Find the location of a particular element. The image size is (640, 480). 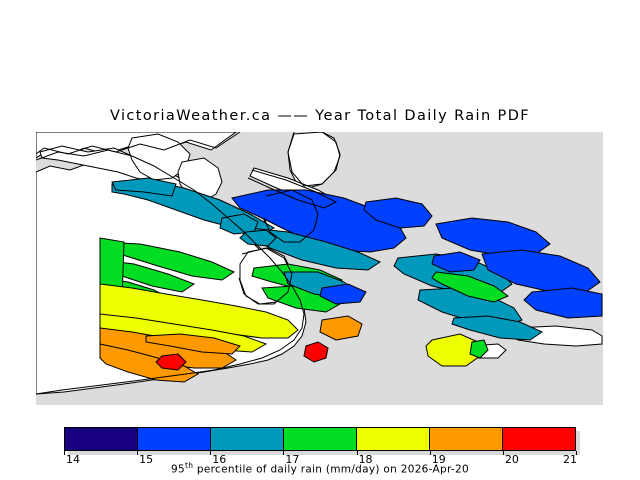

region-victoria-red-patch is located at coordinates (171, 362).